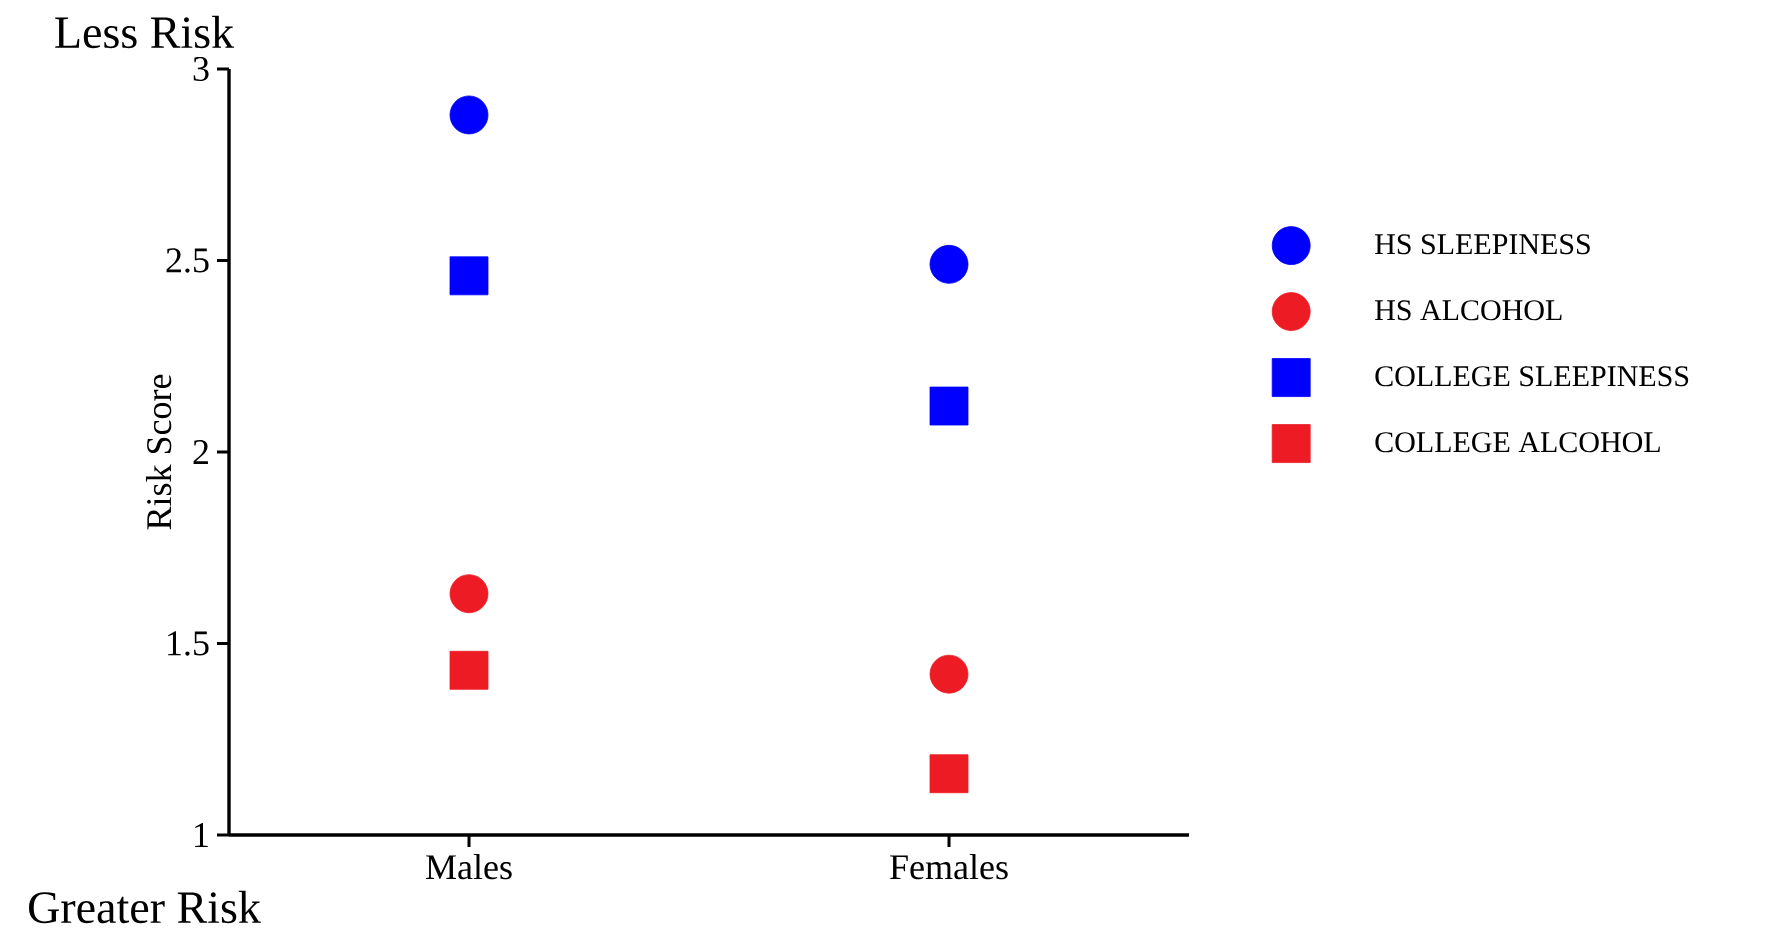 Image resolution: width=1792 pixels, height=931 pixels. What do you see at coordinates (145, 32) in the screenshot?
I see `text: Less Risk` at bounding box center [145, 32].